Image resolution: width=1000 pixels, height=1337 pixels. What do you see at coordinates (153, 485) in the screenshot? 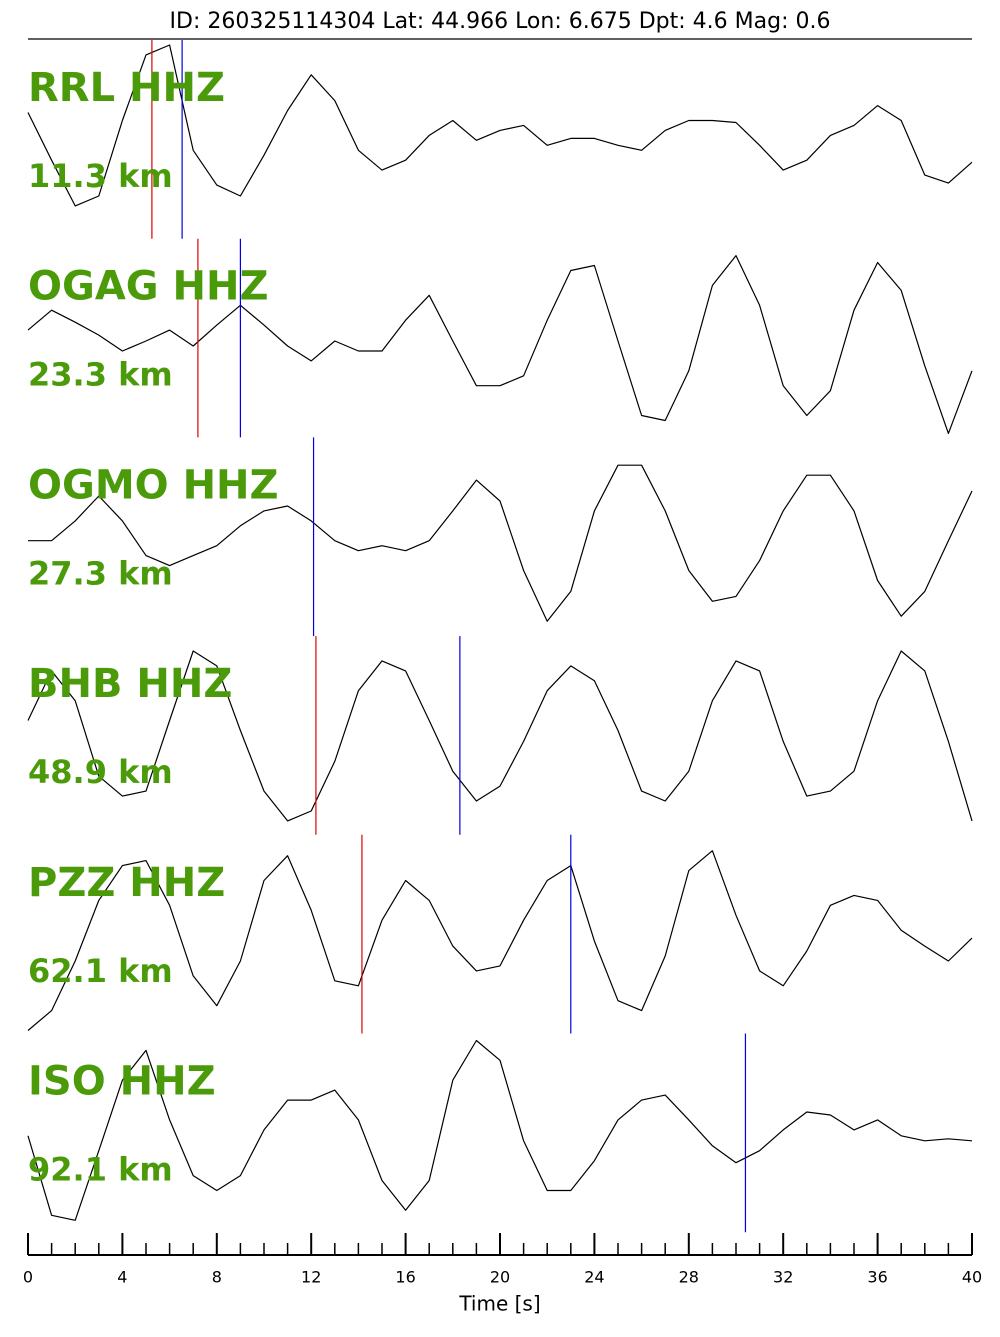
I see `station-label: OGMO HHZ` at bounding box center [153, 485].